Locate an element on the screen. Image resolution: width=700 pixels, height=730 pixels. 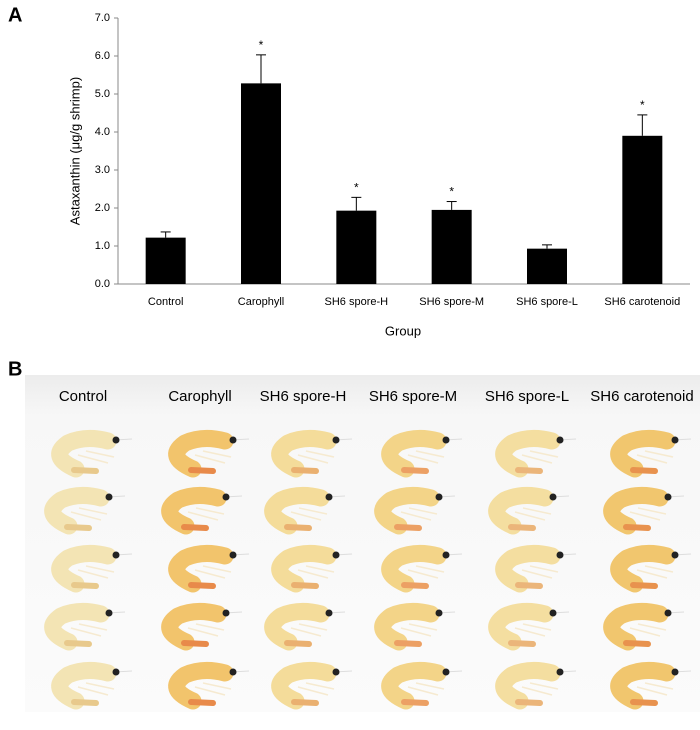
x-tick-label: SH6 spore-M is located at coordinates (451, 302).